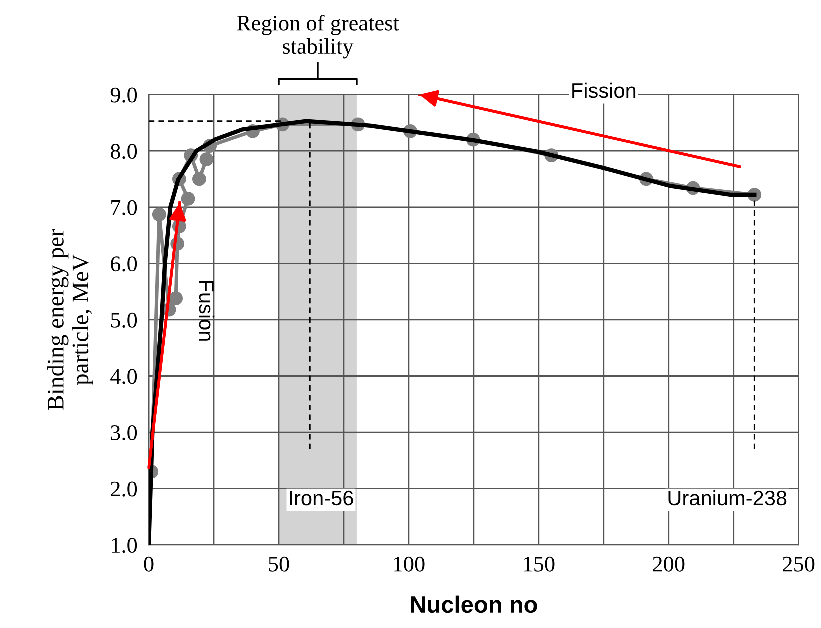  What do you see at coordinates (727, 498) in the screenshot?
I see `annotation: Uranium-238` at bounding box center [727, 498].